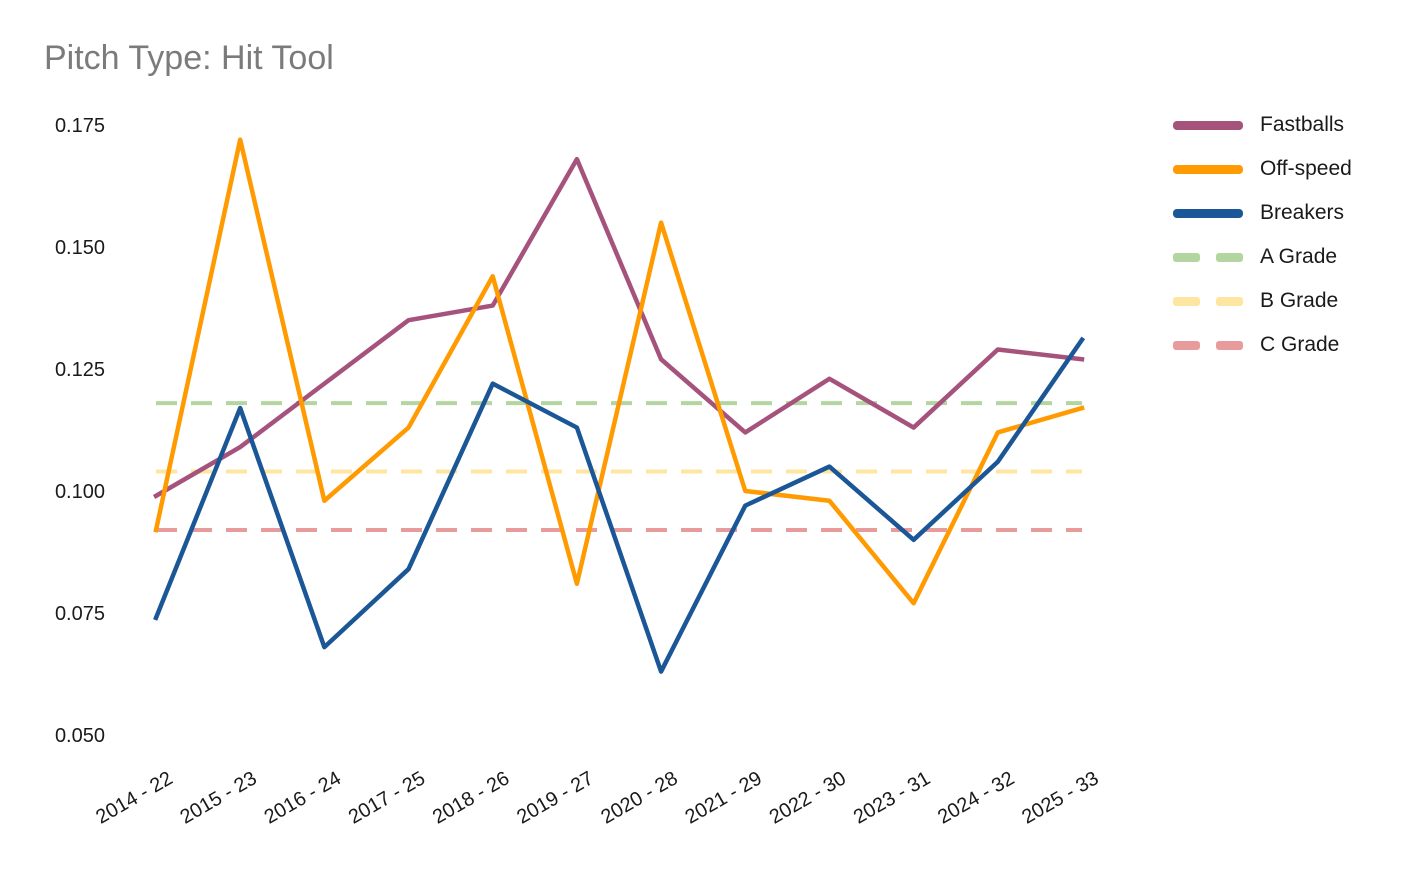 This screenshot has height=869, width=1408. I want to click on x-tick-label: 2023 - 31, so click(892, 797).